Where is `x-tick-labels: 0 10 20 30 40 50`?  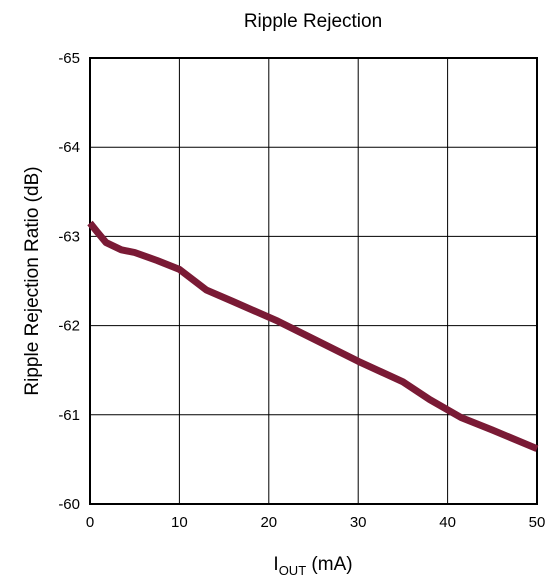
x-tick-labels: 0 10 20 30 40 50 is located at coordinates (316, 522).